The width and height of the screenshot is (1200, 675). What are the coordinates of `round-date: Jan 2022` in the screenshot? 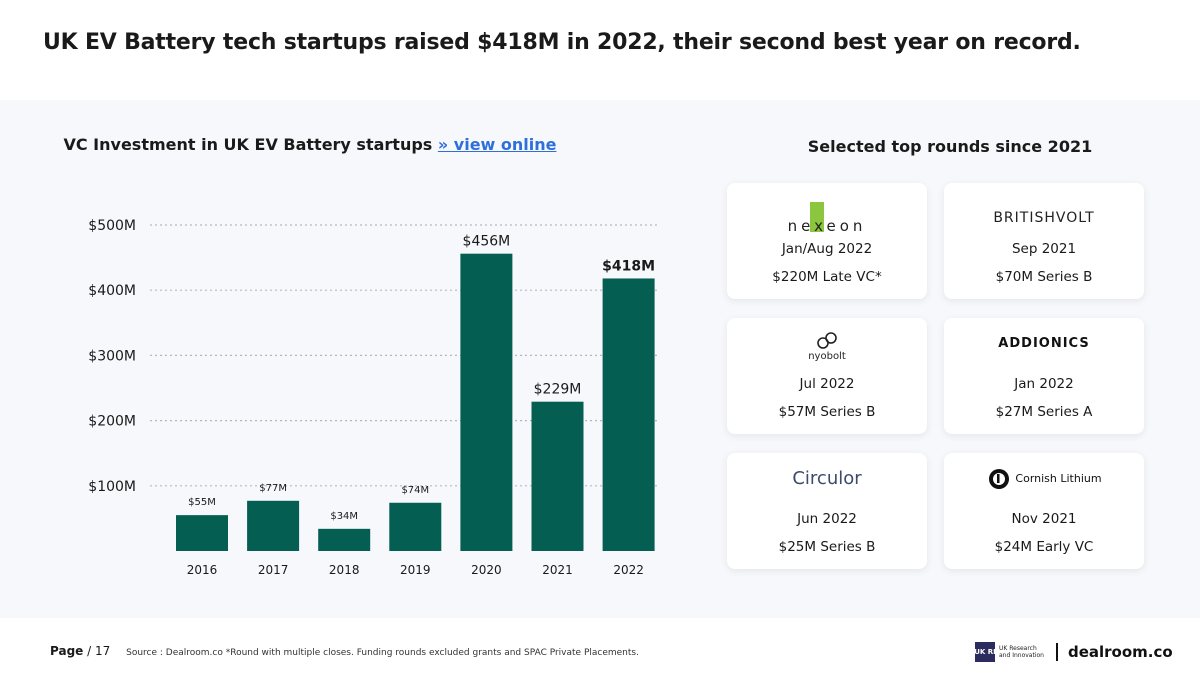 It's located at (1044, 384).